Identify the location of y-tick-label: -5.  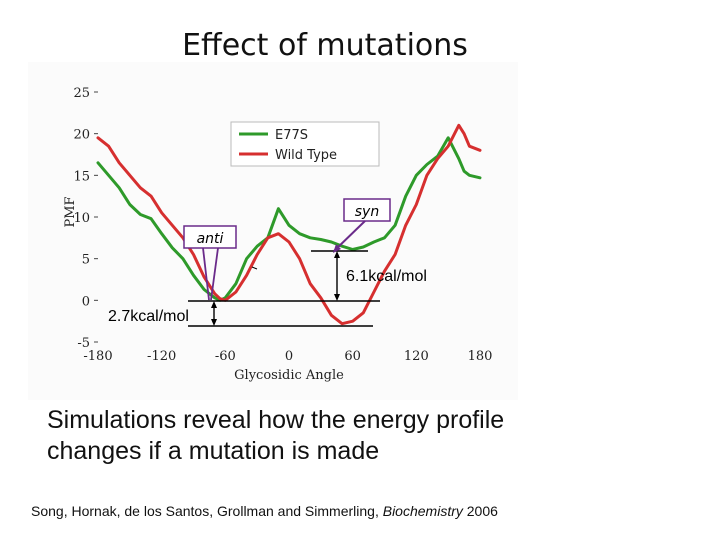
(83, 343).